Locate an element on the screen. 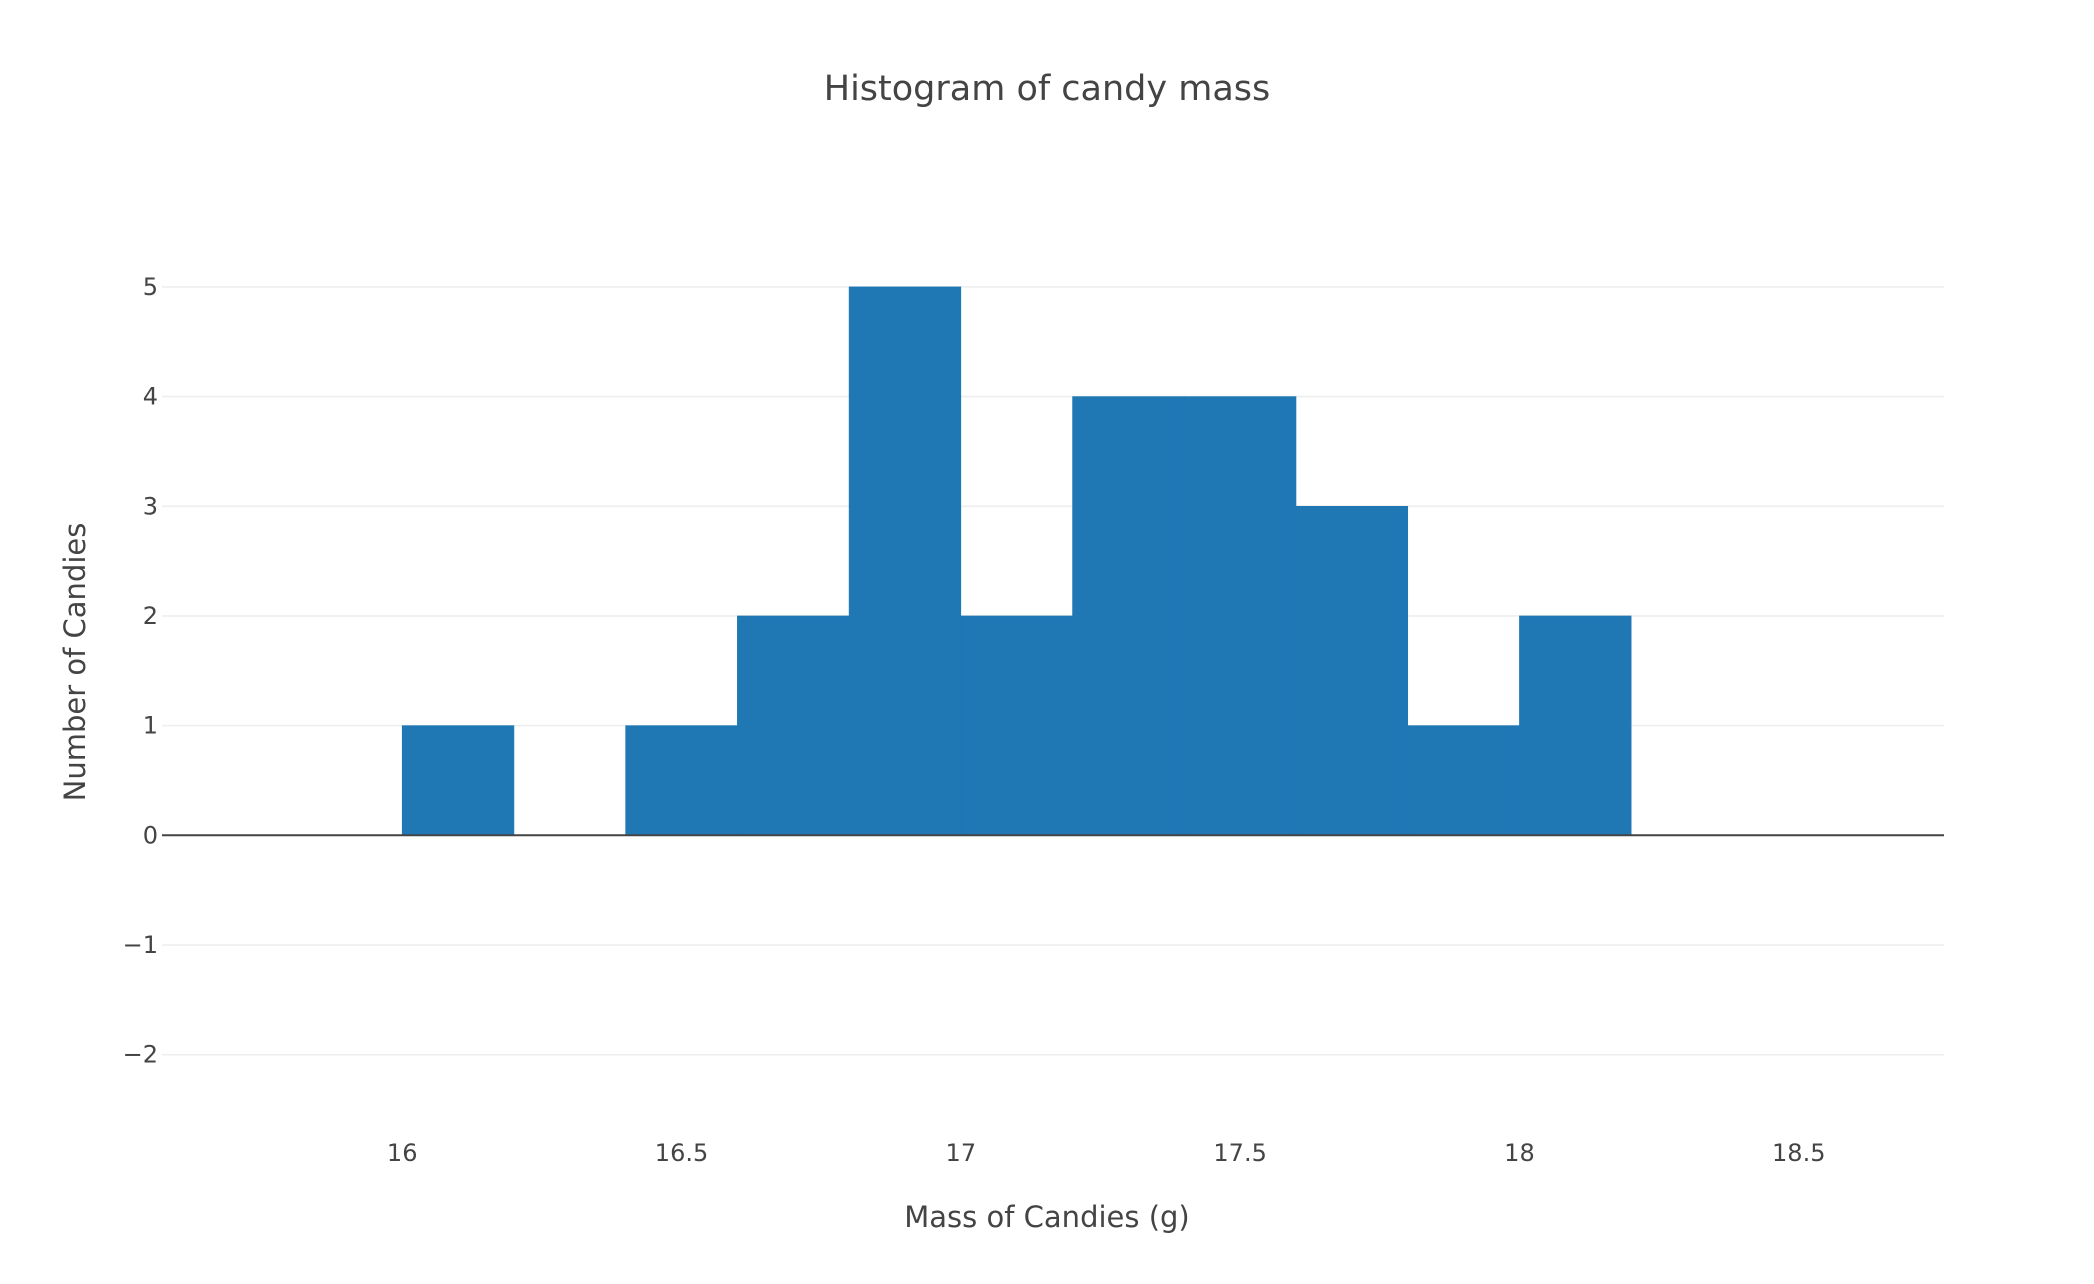 The height and width of the screenshot is (1284, 2094). y-tick-label: −2 is located at coordinates (140, 1055).